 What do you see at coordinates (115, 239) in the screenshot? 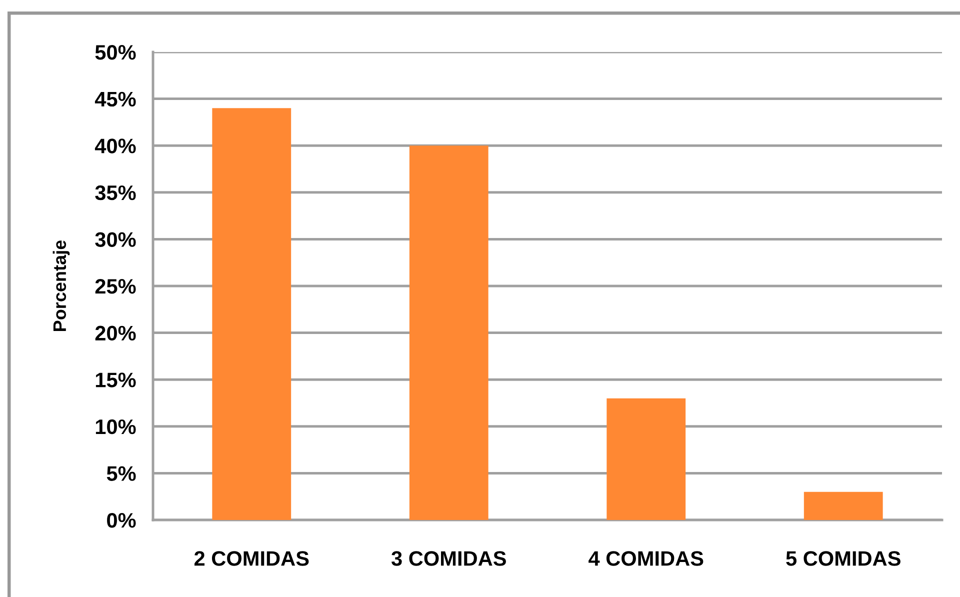
I see `y-tick-label: 30%` at bounding box center [115, 239].